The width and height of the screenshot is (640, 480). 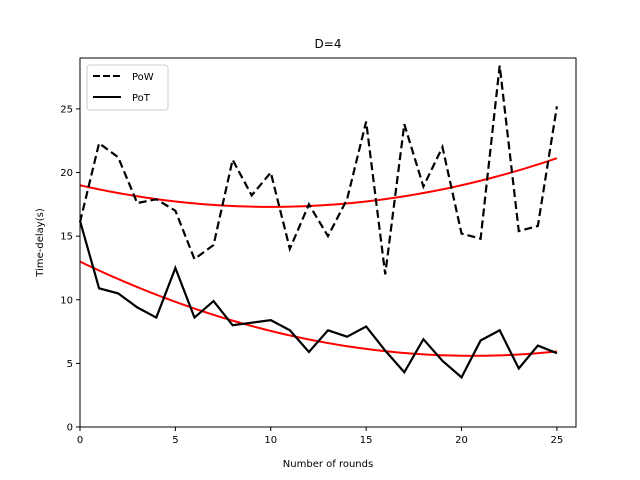 I want to click on x-tick-label: 0, so click(x=80, y=440).